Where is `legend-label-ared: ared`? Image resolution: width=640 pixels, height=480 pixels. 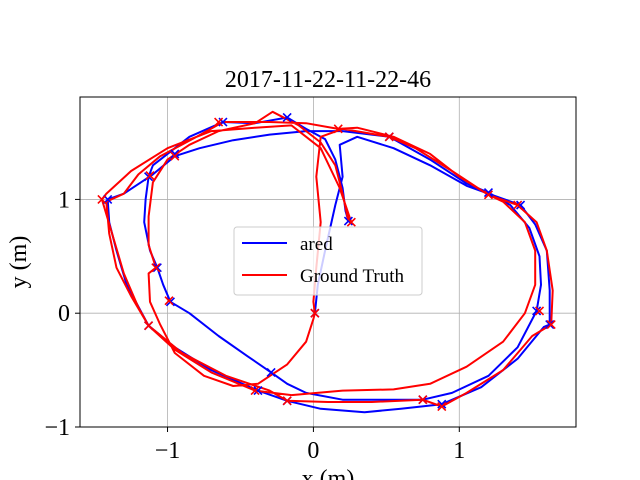 legend-label-ared: ared is located at coordinates (316, 244).